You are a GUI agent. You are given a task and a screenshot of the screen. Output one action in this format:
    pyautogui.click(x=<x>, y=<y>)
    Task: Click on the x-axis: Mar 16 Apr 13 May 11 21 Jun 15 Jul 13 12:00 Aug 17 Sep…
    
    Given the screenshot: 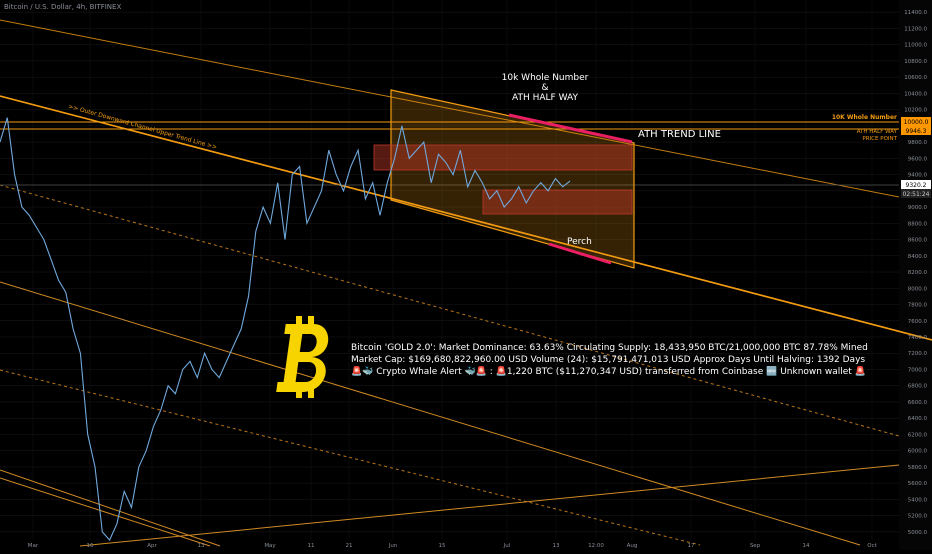 What is the action you would take?
    pyautogui.click(x=453, y=546)
    